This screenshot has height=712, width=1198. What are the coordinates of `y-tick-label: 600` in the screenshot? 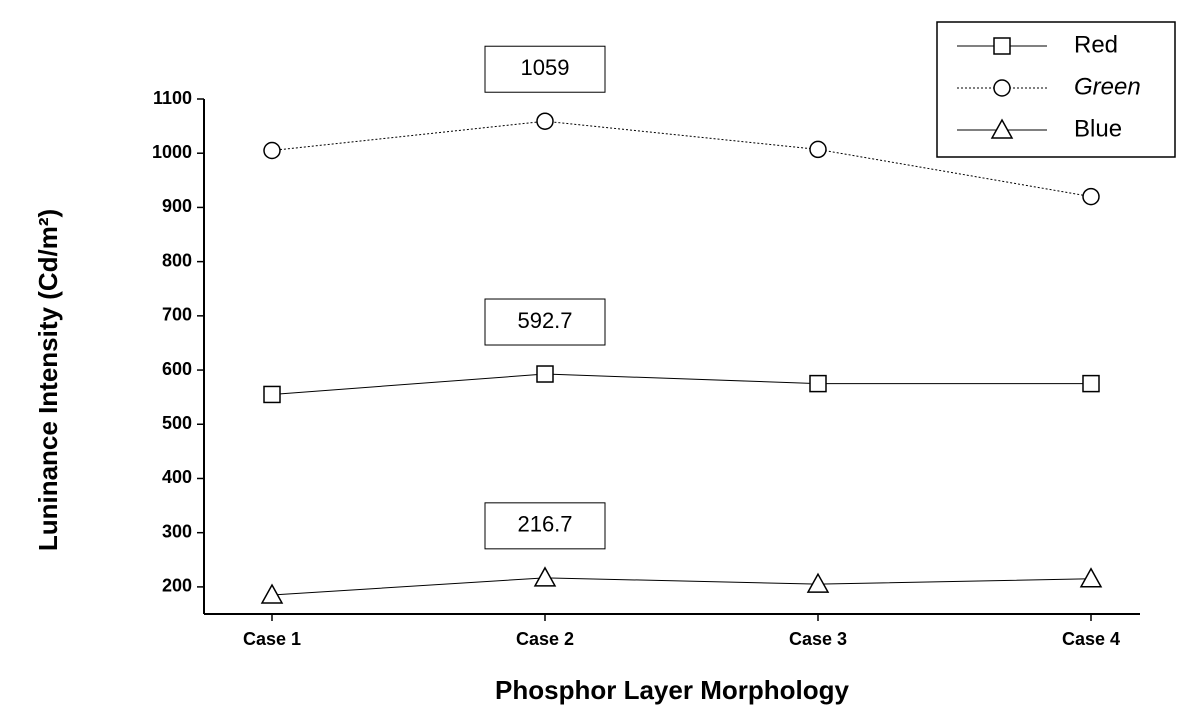 It's located at (177, 369).